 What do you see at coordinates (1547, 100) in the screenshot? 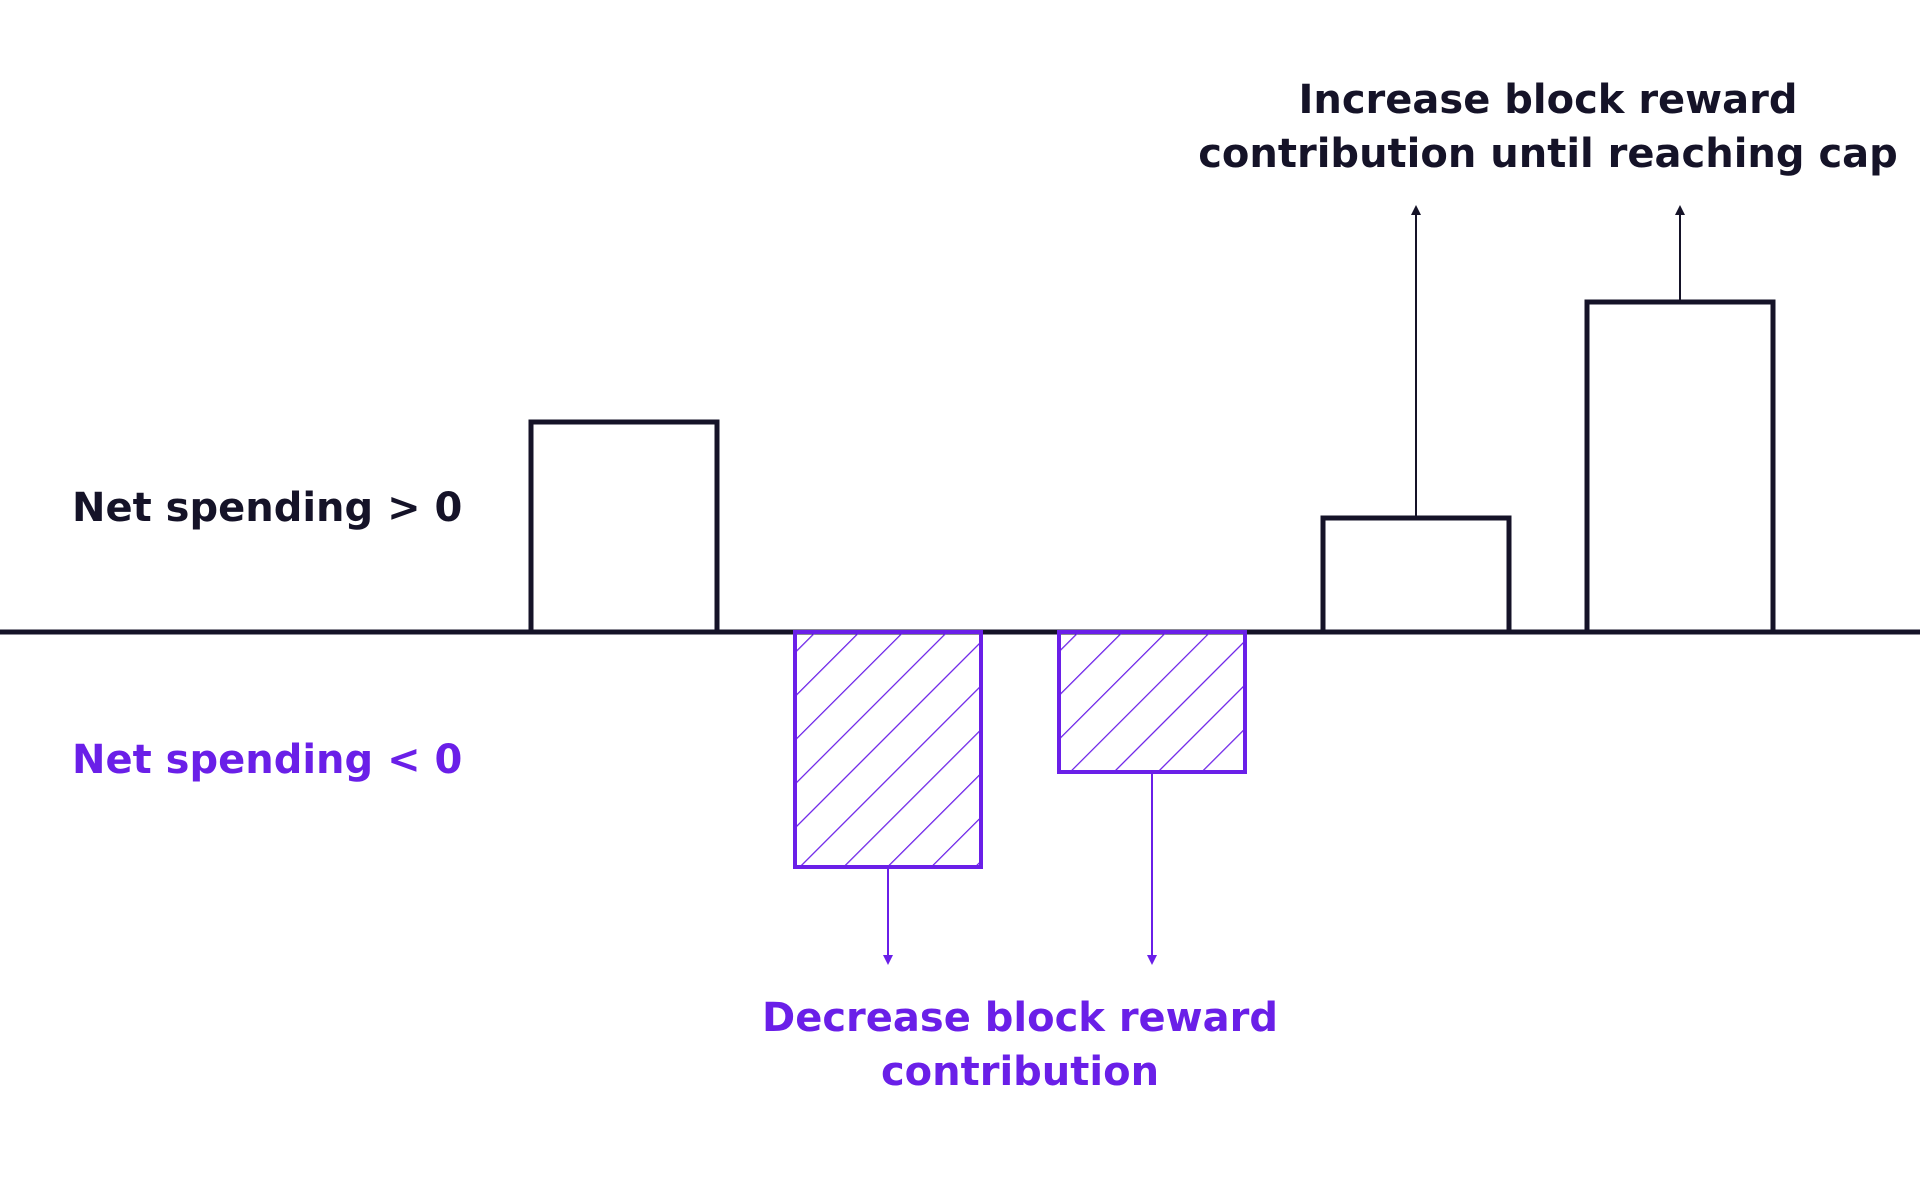
I see `increase-annotation-line-1: Increase block reward` at bounding box center [1547, 100].